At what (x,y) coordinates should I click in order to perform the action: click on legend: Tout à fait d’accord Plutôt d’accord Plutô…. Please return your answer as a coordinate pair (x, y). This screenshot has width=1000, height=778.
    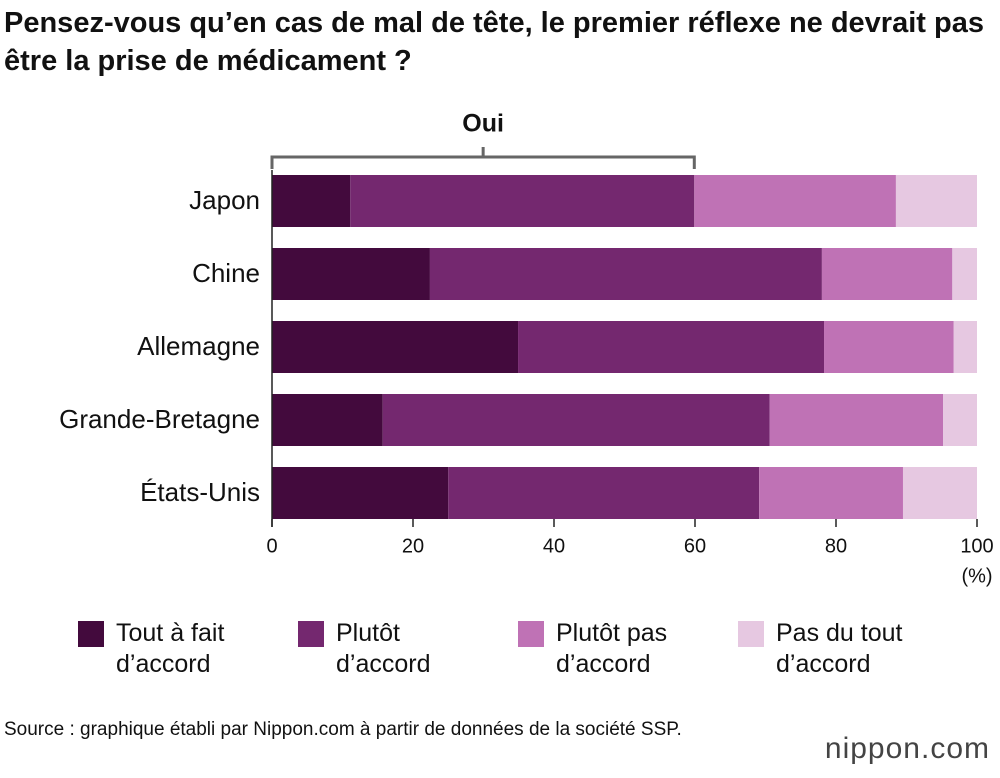
    Looking at the image, I should click on (518, 649).